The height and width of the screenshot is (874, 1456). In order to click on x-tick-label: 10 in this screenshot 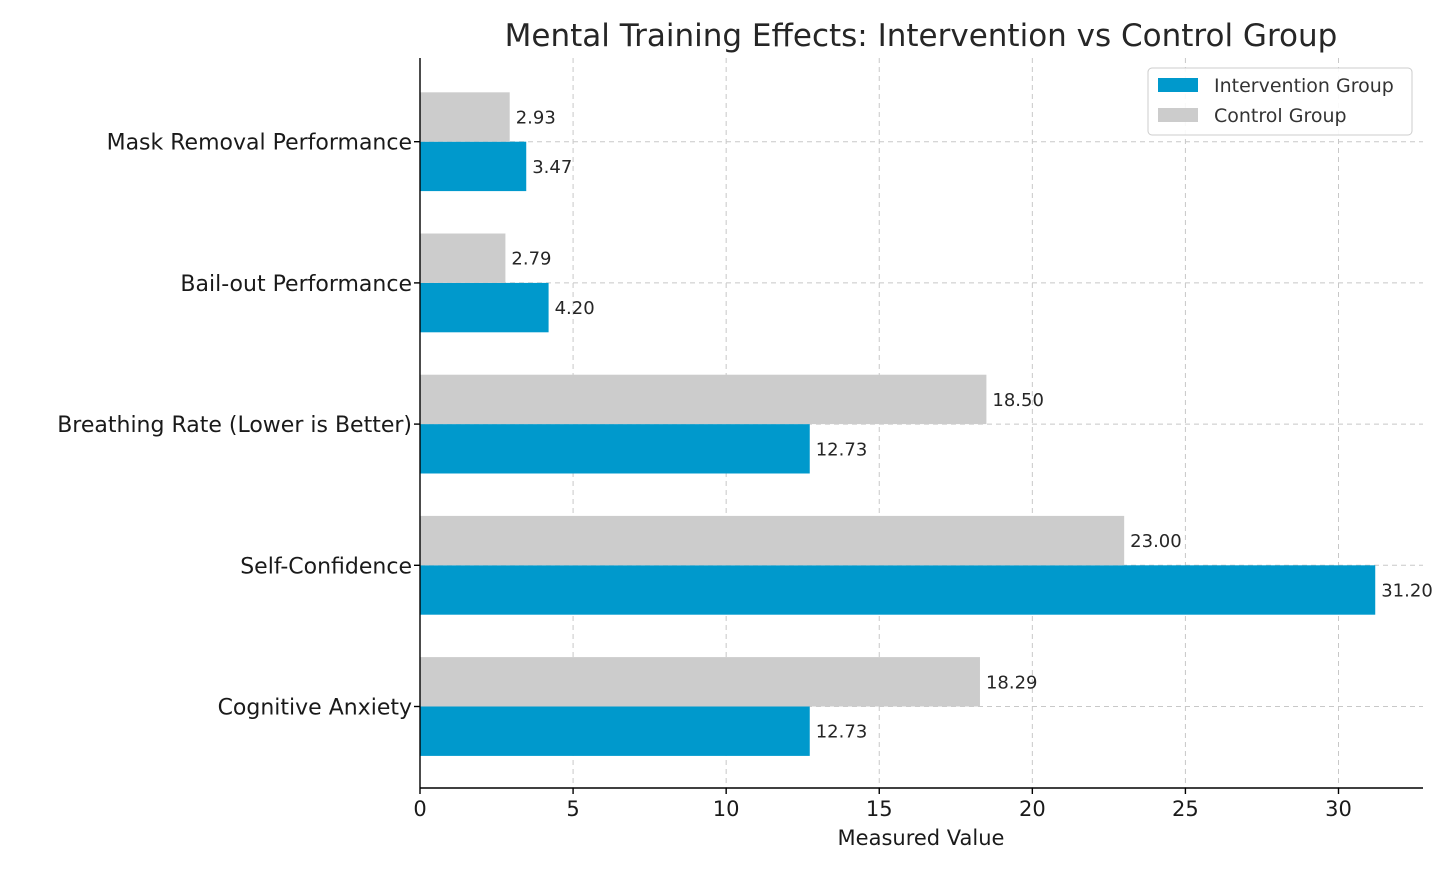, I will do `click(726, 809)`.